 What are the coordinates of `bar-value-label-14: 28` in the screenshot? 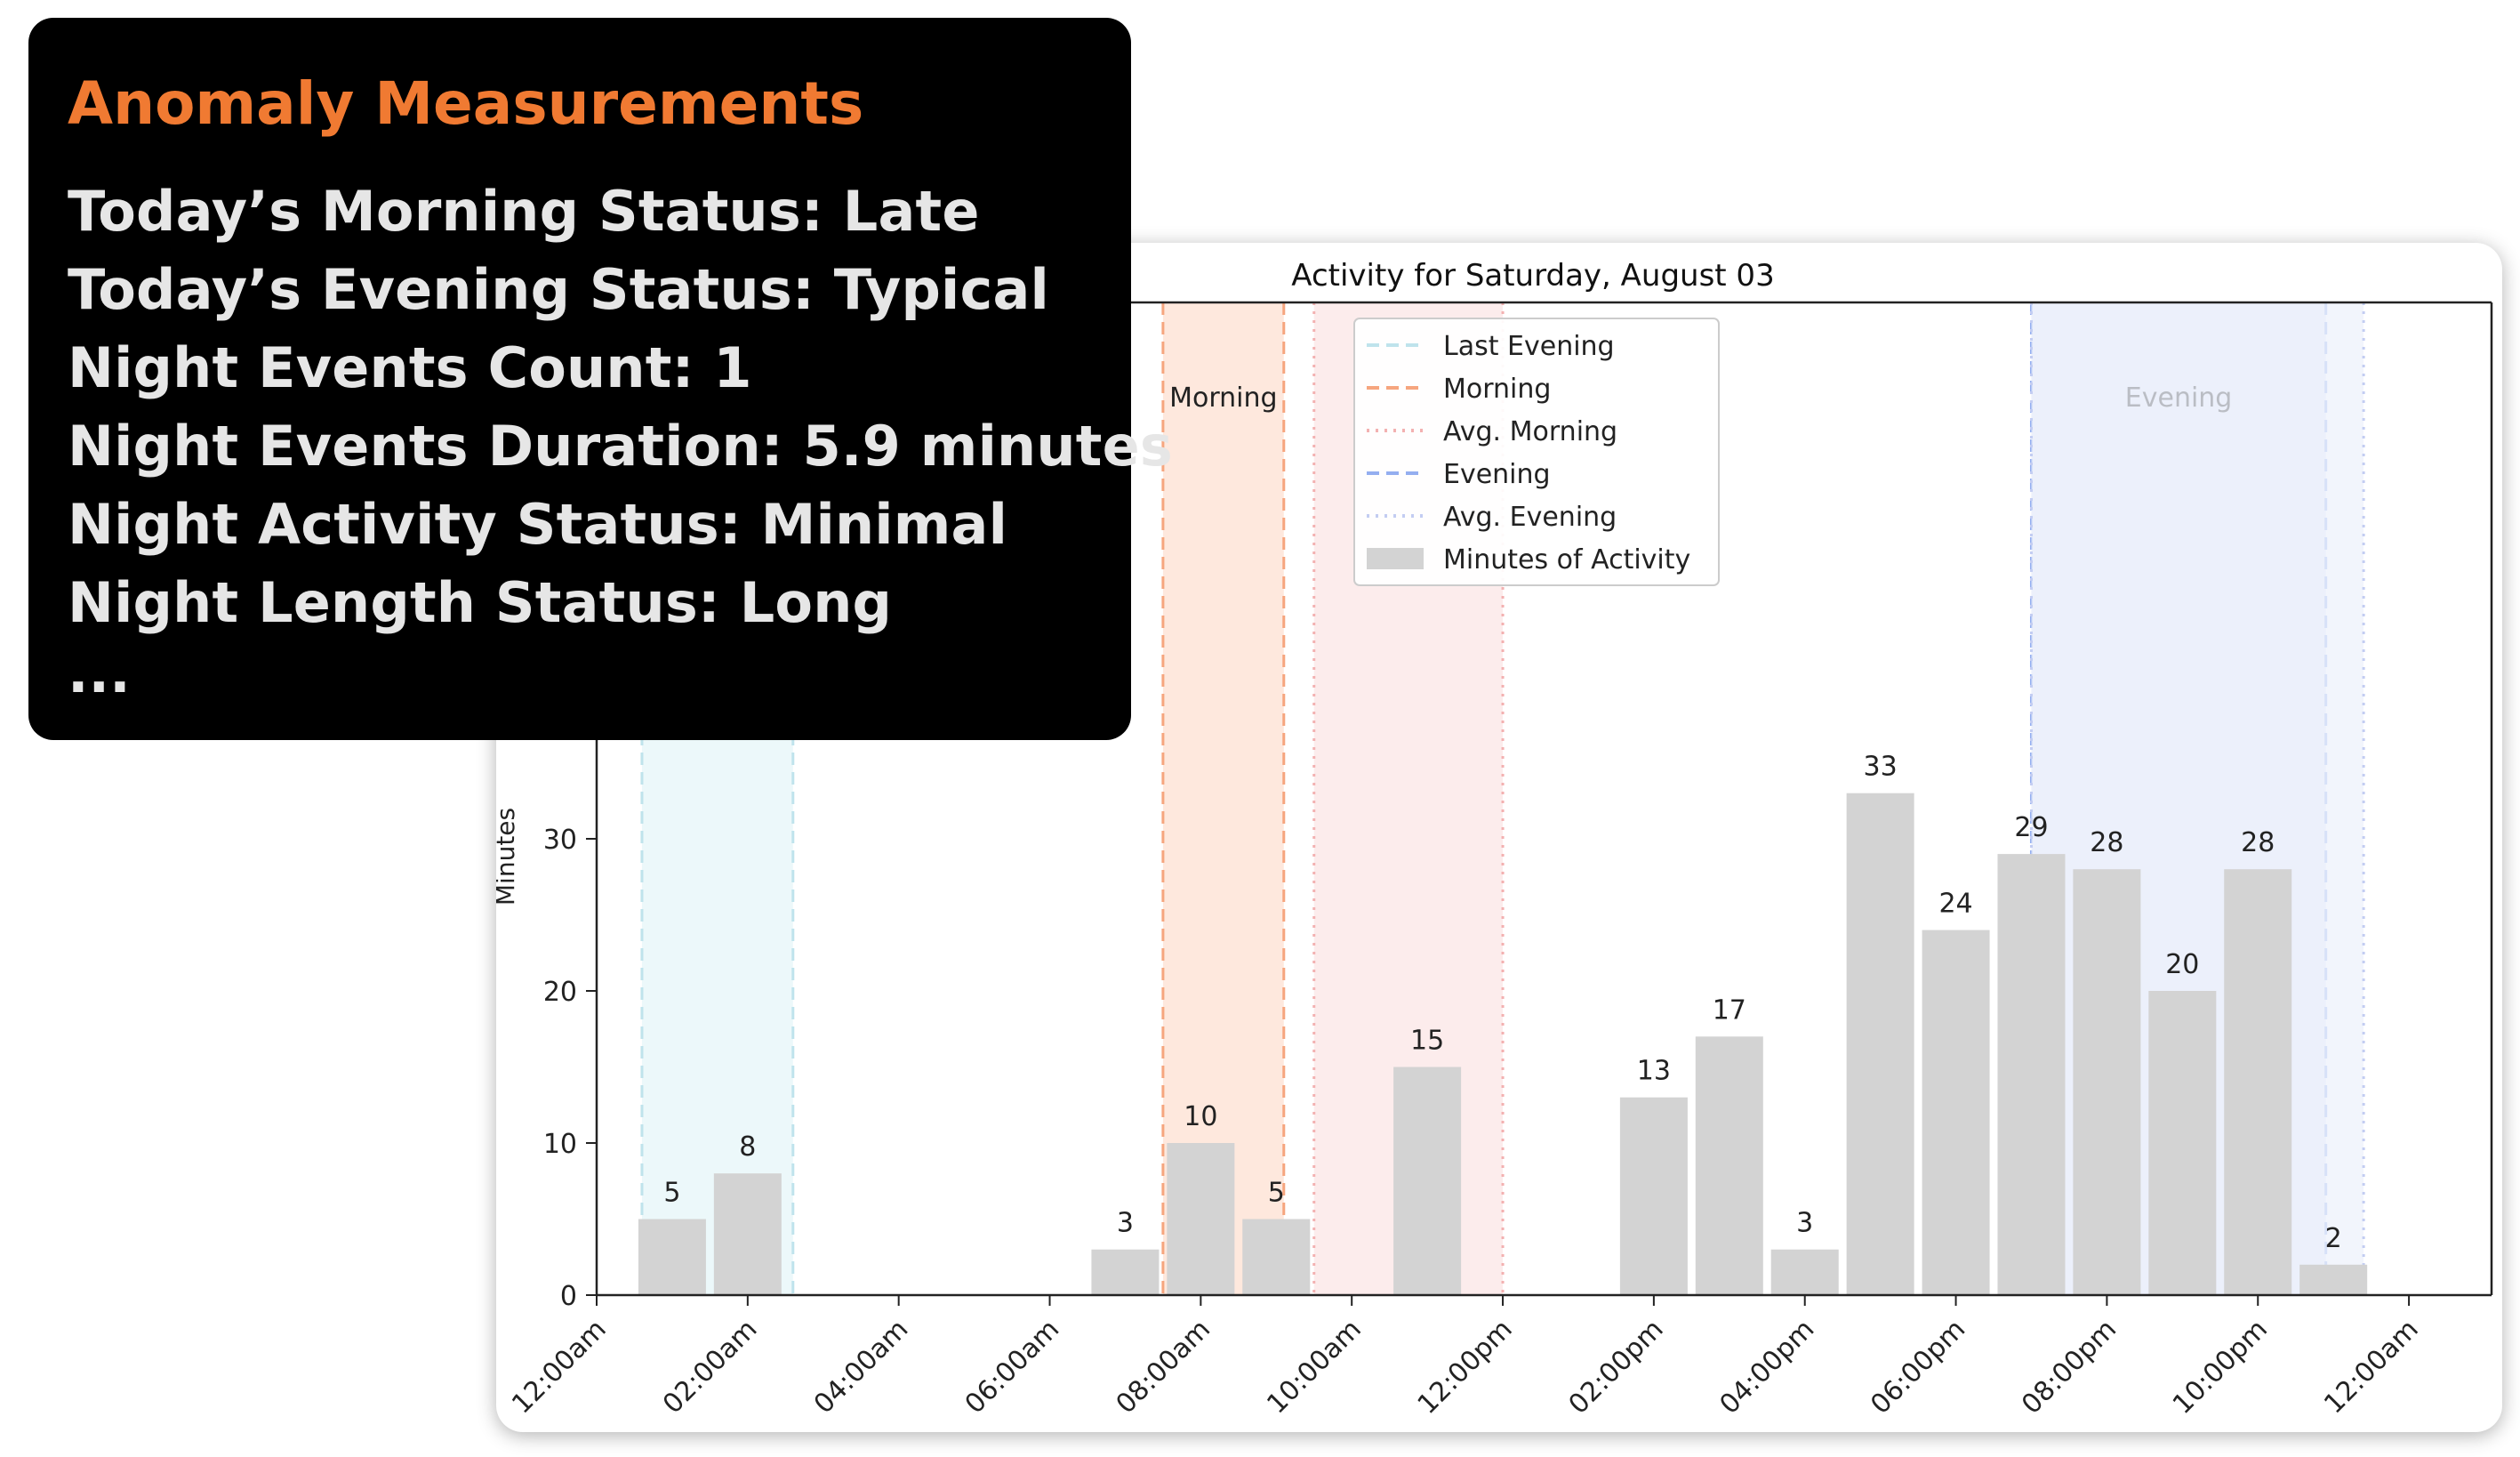 It's located at (2258, 842).